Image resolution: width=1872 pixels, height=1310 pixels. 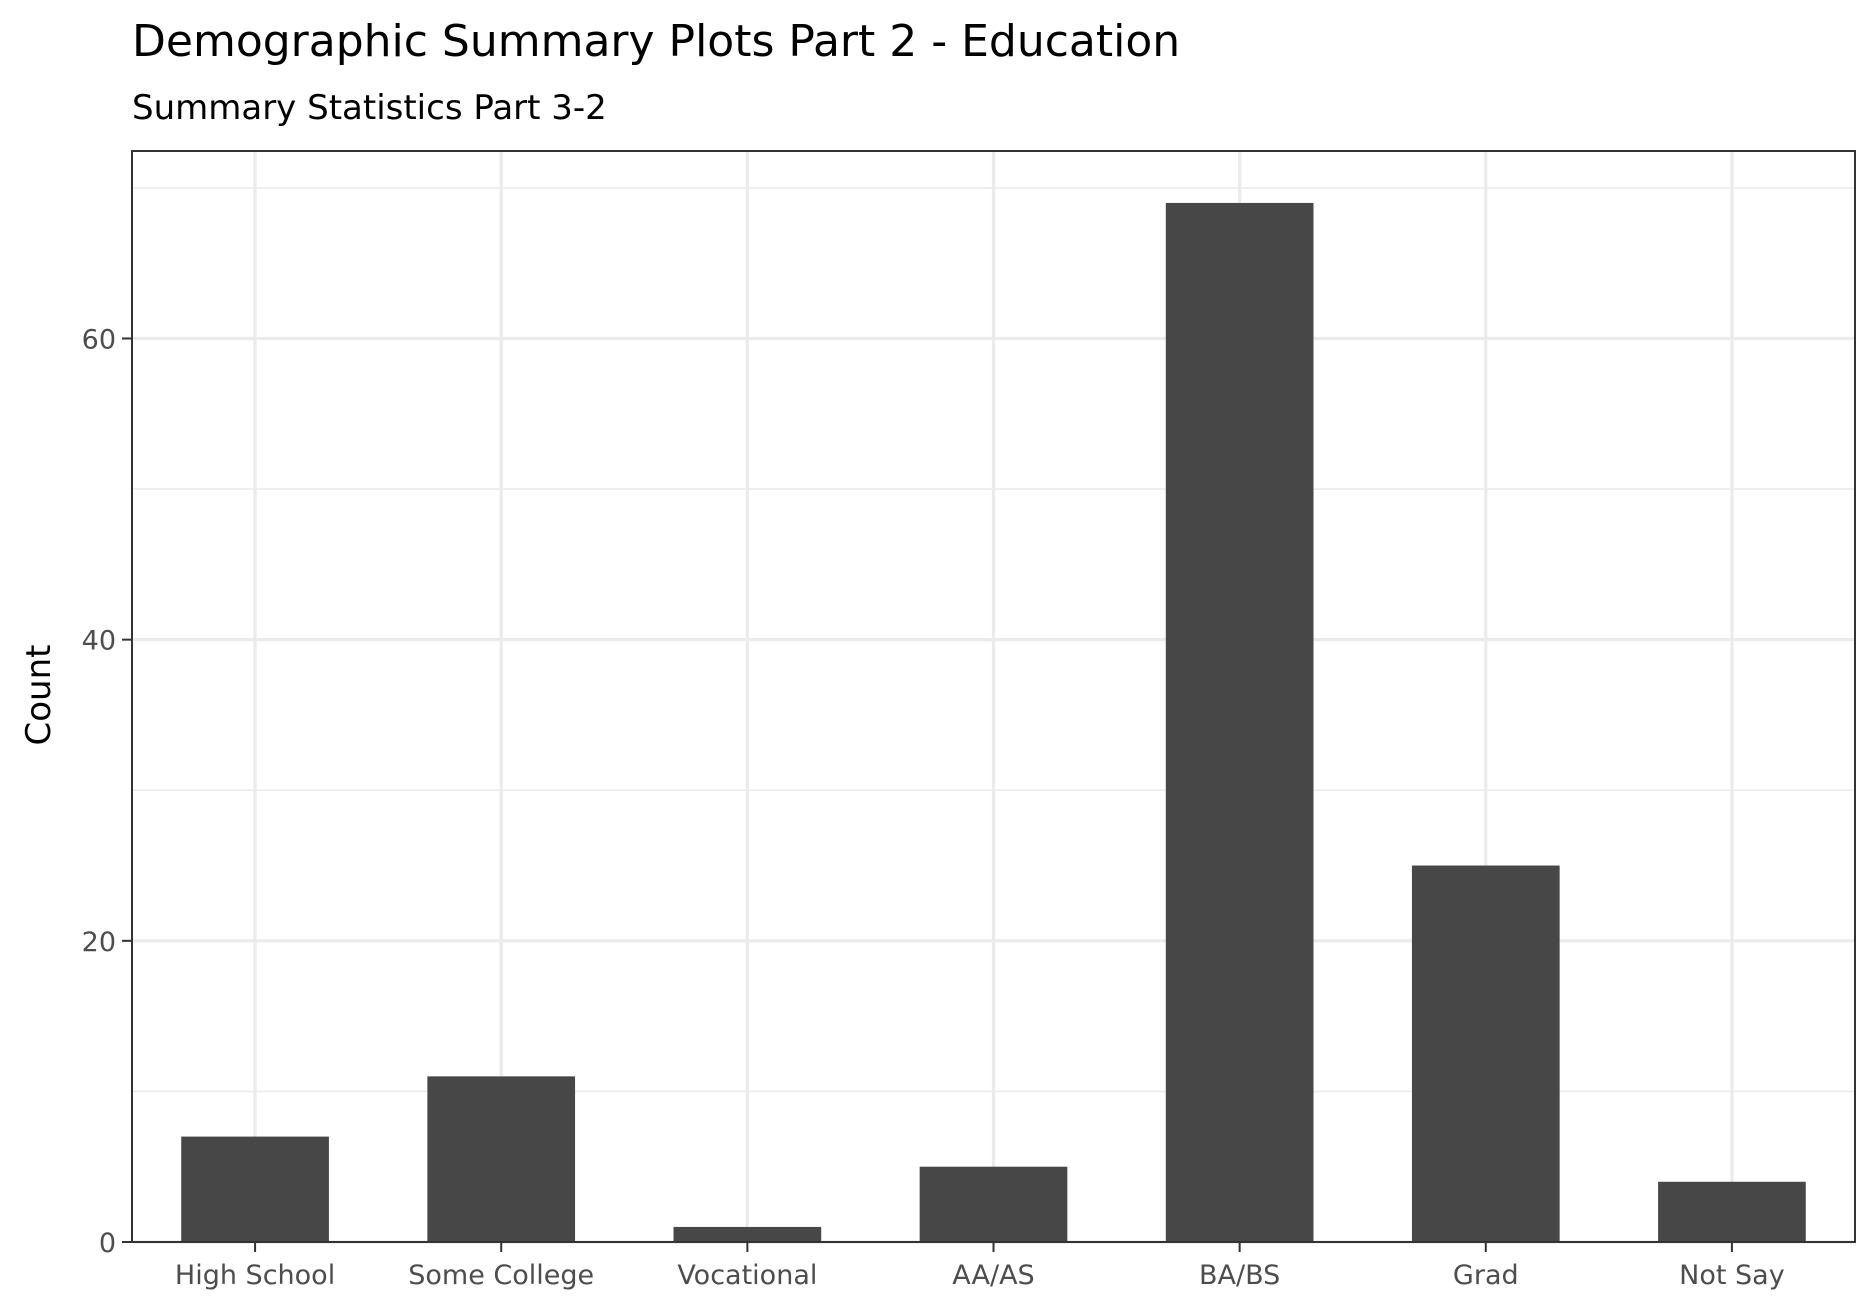 I want to click on x-tick-label: Vocational, so click(x=747, y=1275).